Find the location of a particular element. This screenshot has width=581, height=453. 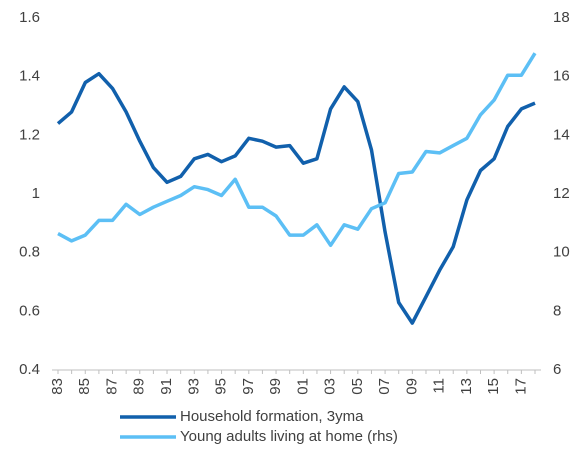

y-tick-label: 0.8 is located at coordinates (29, 252).